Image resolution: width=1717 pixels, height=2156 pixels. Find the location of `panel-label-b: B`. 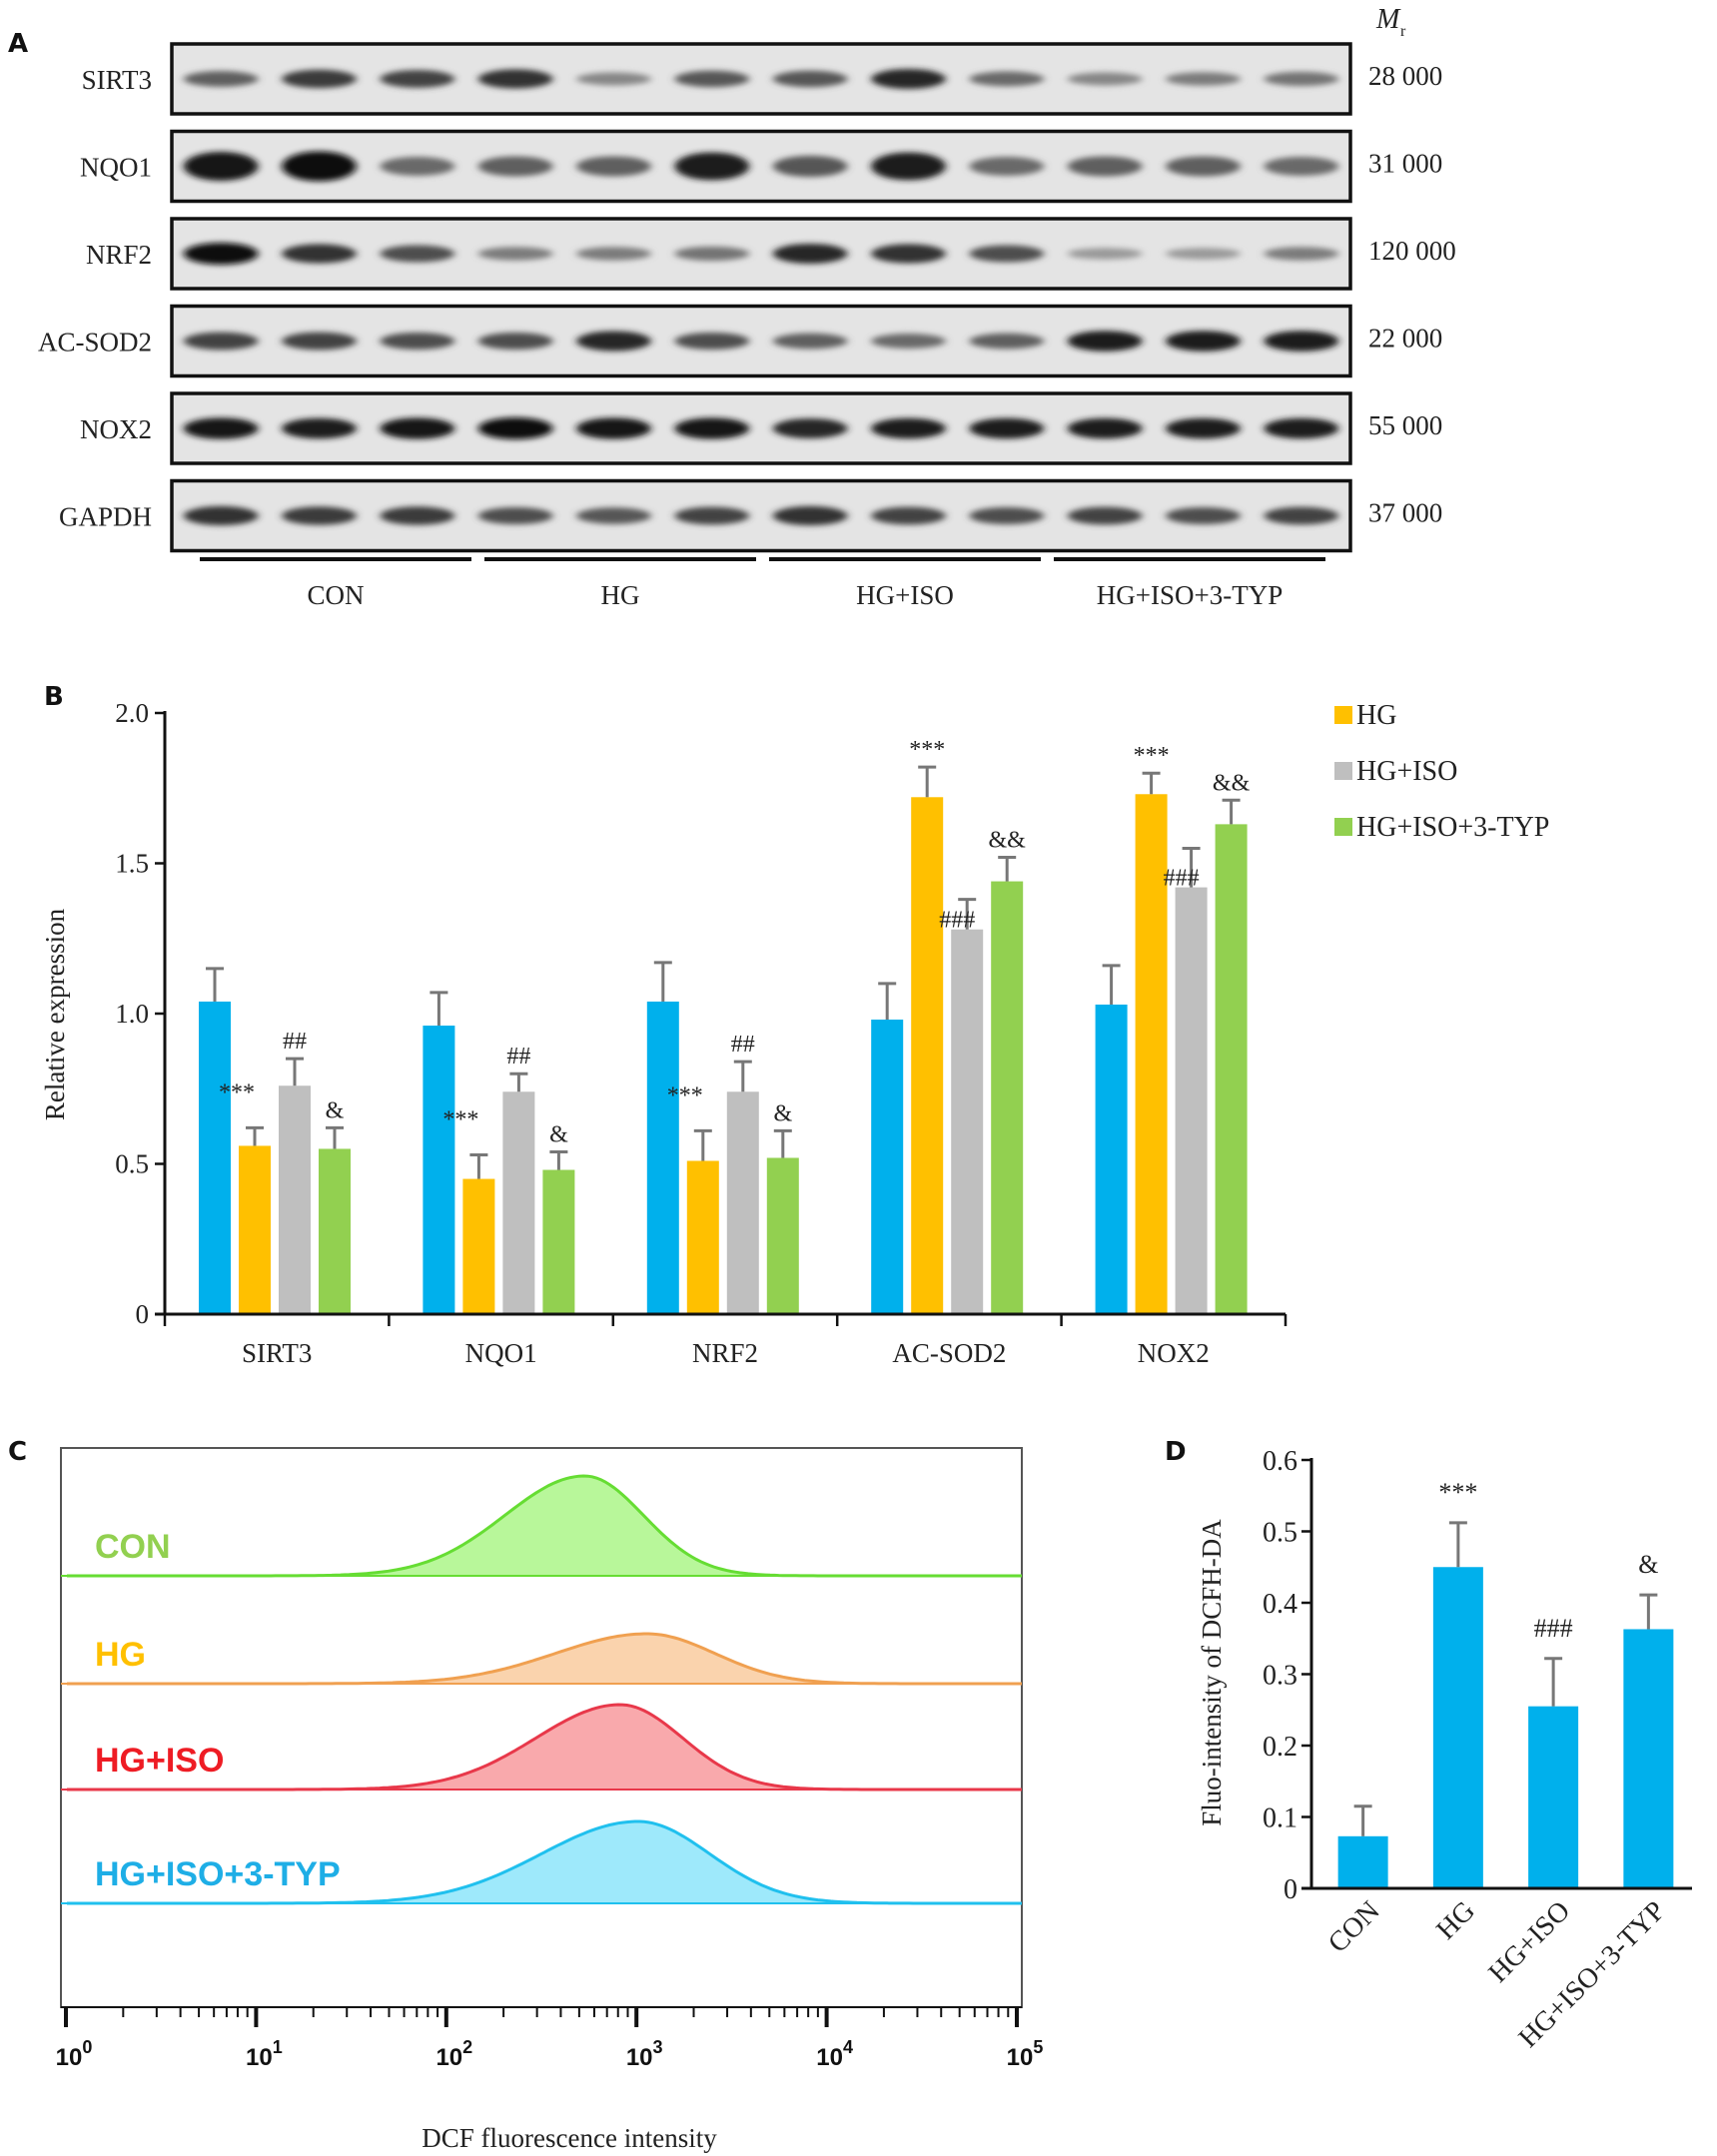

panel-label-b: B is located at coordinates (54, 697).